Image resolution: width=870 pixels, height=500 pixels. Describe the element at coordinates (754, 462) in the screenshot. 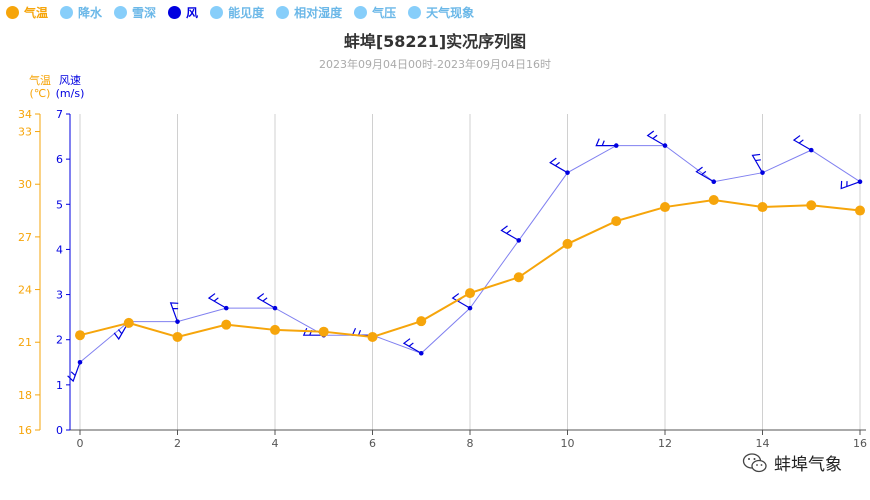

I see `wechat-icon` at that location.